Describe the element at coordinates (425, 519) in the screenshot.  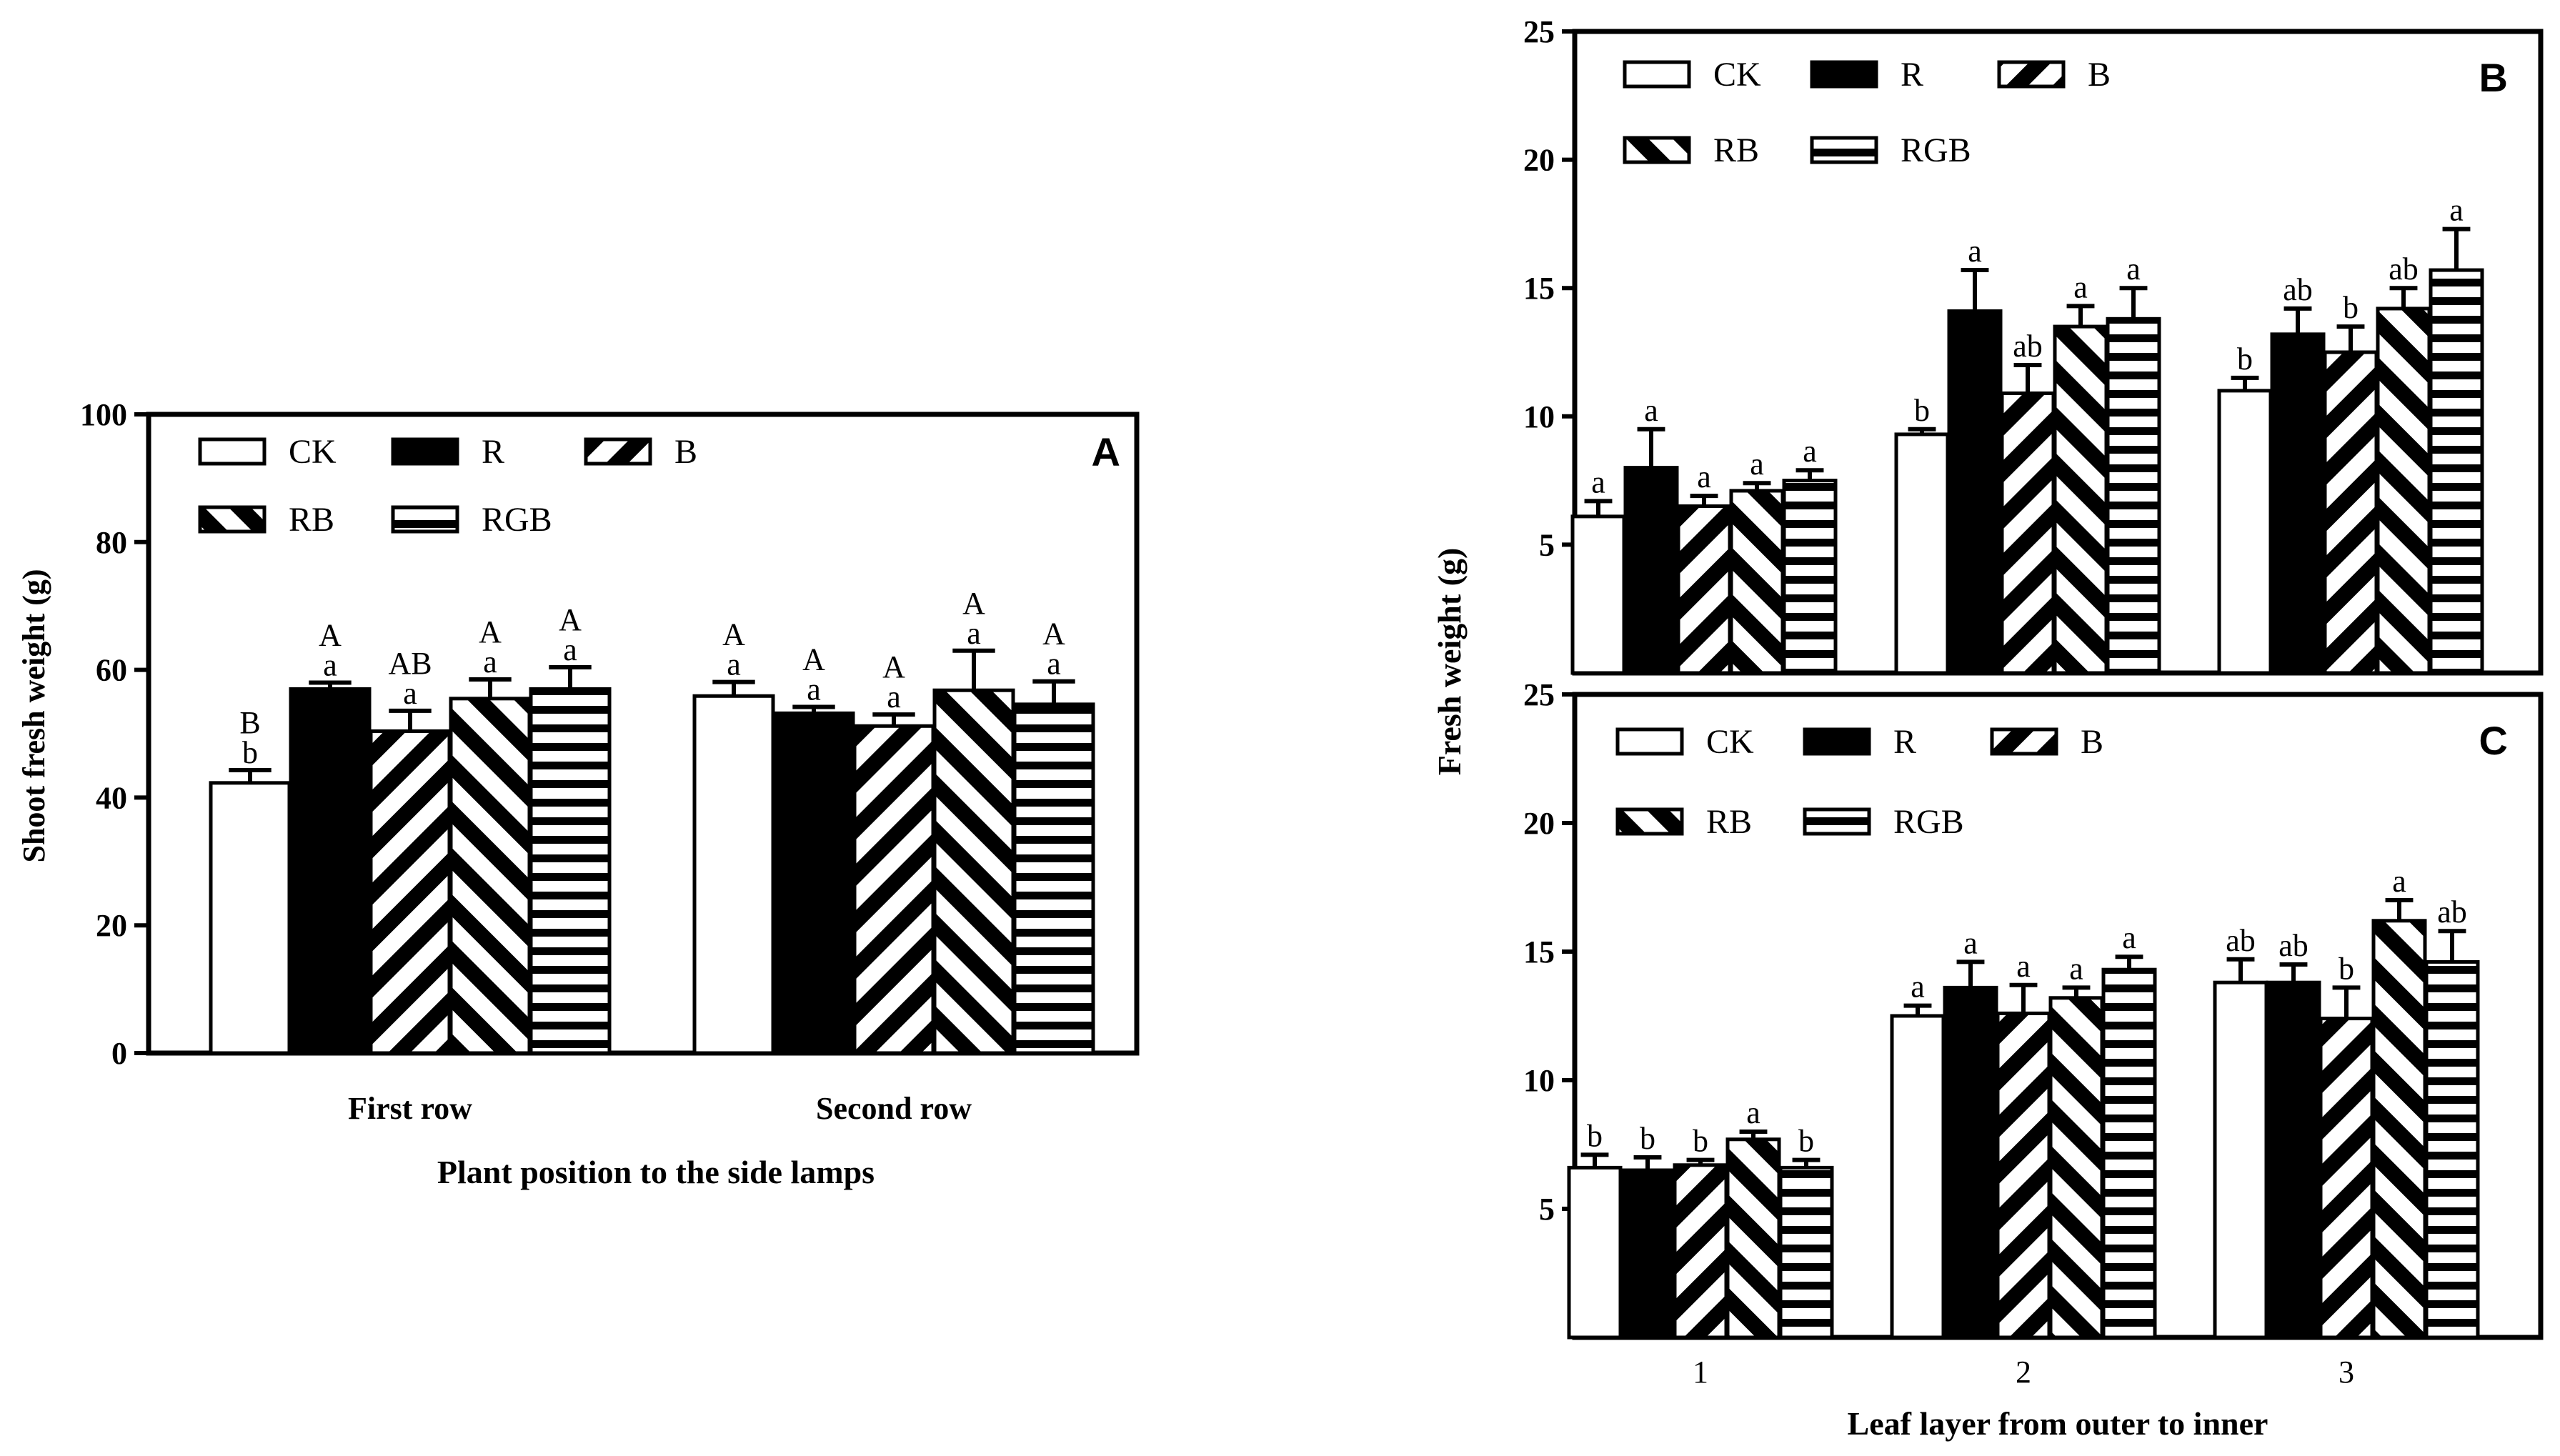
I see `legend-swatch-rgb` at that location.